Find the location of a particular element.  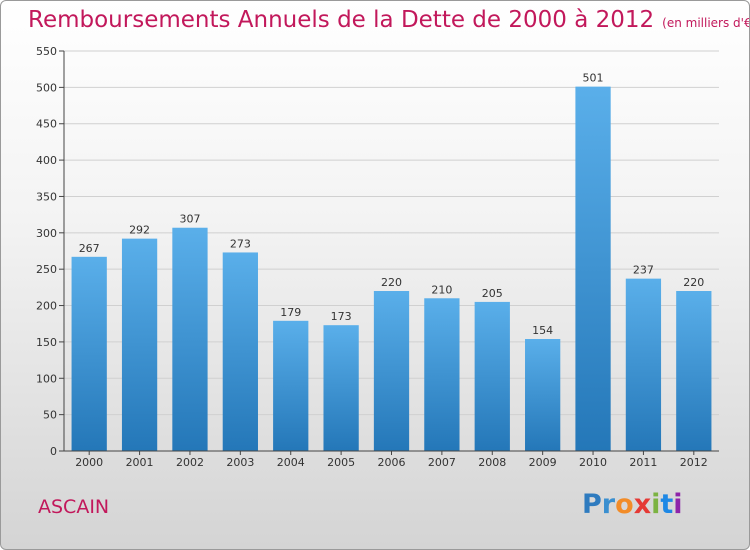

x-tick-label: 2009 is located at coordinates (543, 462).